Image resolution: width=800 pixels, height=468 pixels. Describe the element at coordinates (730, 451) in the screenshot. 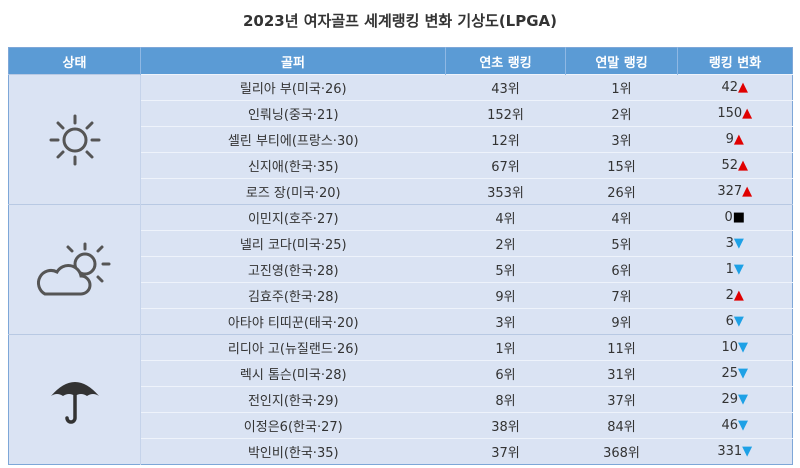

I see `change-value: 331` at that location.